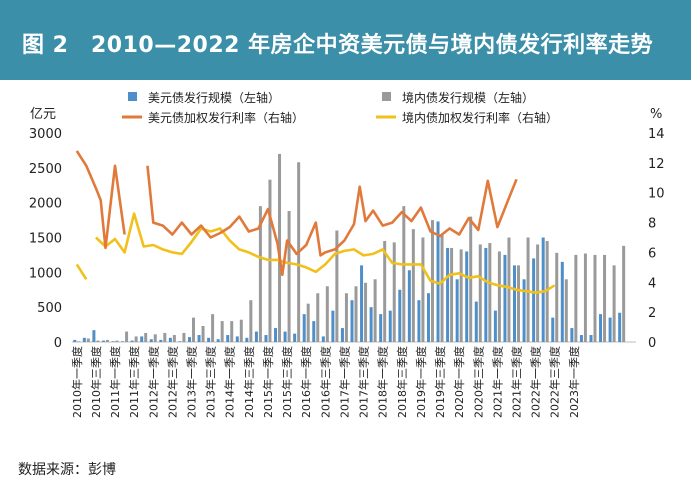 This screenshot has width=691, height=500. I want to click on right-tick-label: 12, so click(656, 164).